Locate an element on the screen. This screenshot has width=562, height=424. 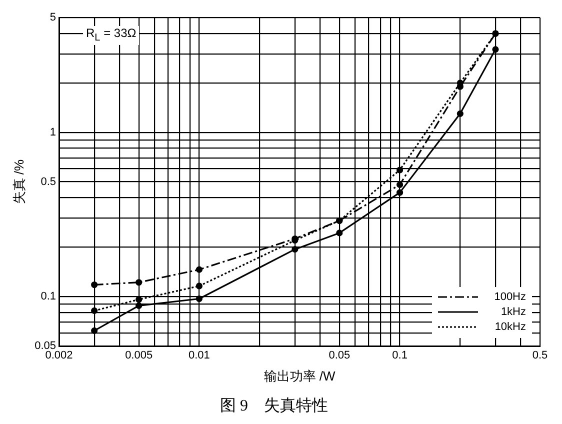
legend-label: 100Hz is located at coordinates (510, 297).